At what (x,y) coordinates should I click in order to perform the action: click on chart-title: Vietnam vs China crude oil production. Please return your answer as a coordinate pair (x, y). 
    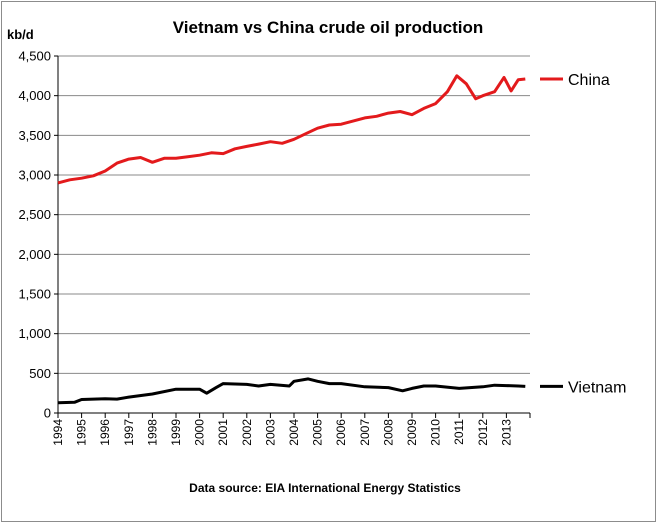
    Looking at the image, I should click on (328, 27).